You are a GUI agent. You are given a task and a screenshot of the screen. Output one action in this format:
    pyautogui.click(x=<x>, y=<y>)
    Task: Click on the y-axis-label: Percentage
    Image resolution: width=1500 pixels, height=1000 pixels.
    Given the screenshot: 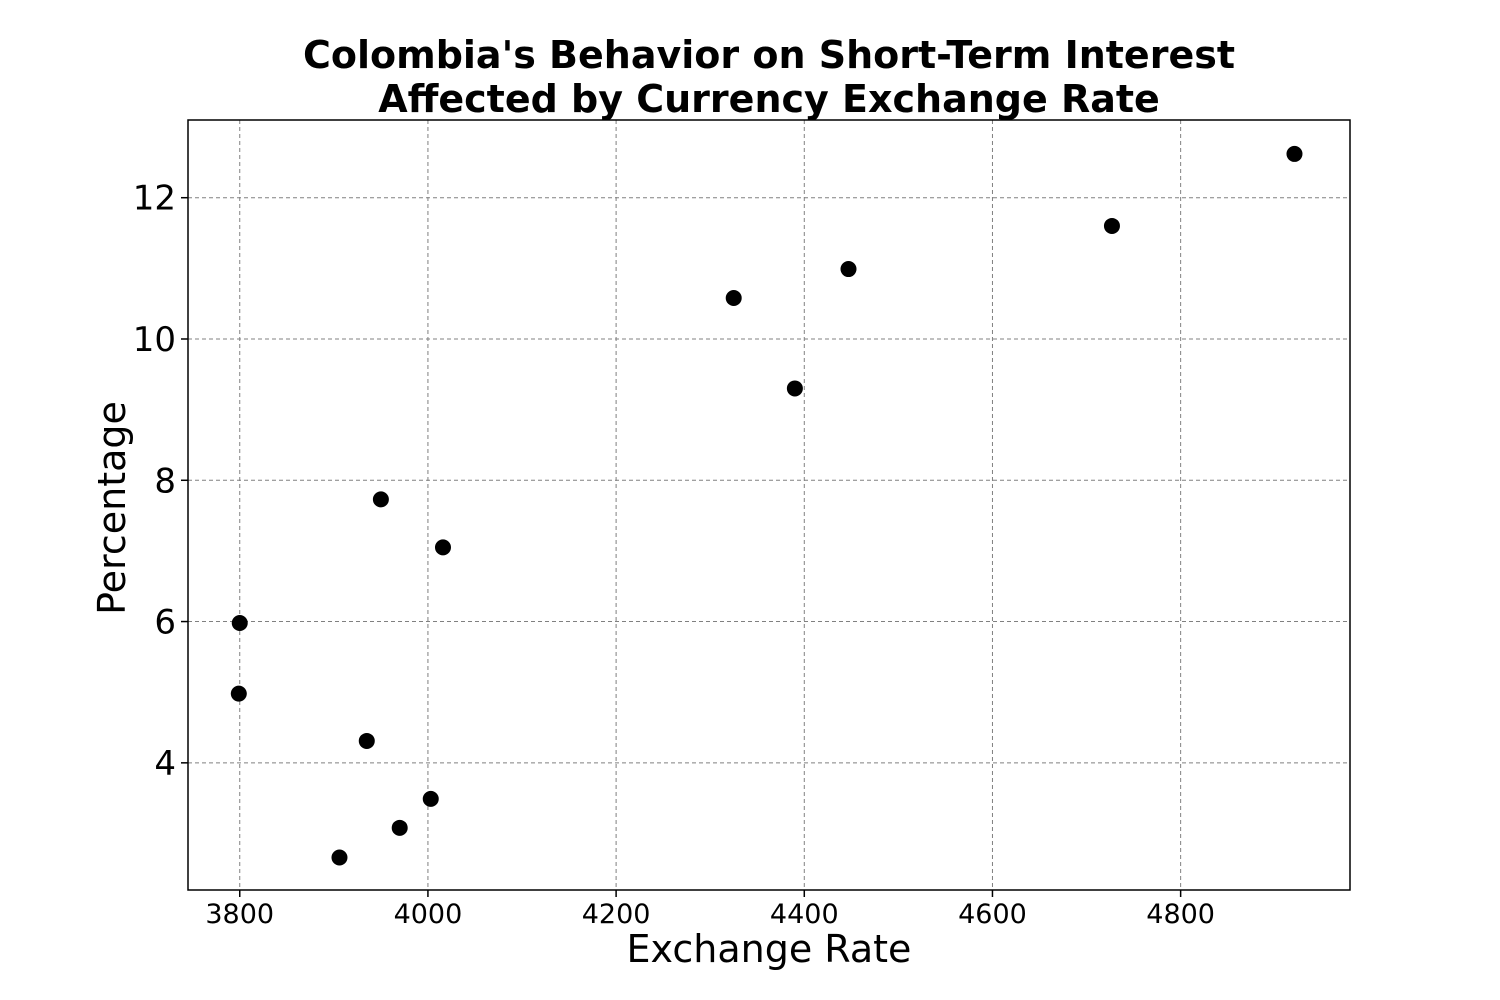 What is the action you would take?
    pyautogui.click(x=112, y=508)
    